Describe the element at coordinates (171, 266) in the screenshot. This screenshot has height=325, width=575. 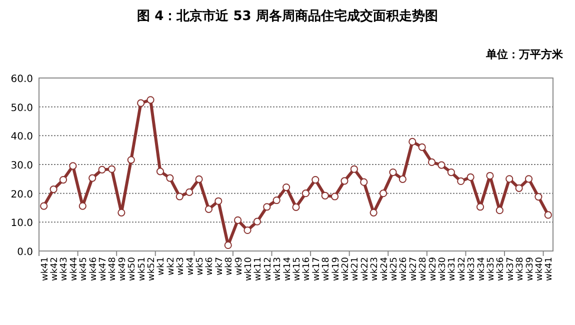
I see `x-tick-label: wk2` at that location.